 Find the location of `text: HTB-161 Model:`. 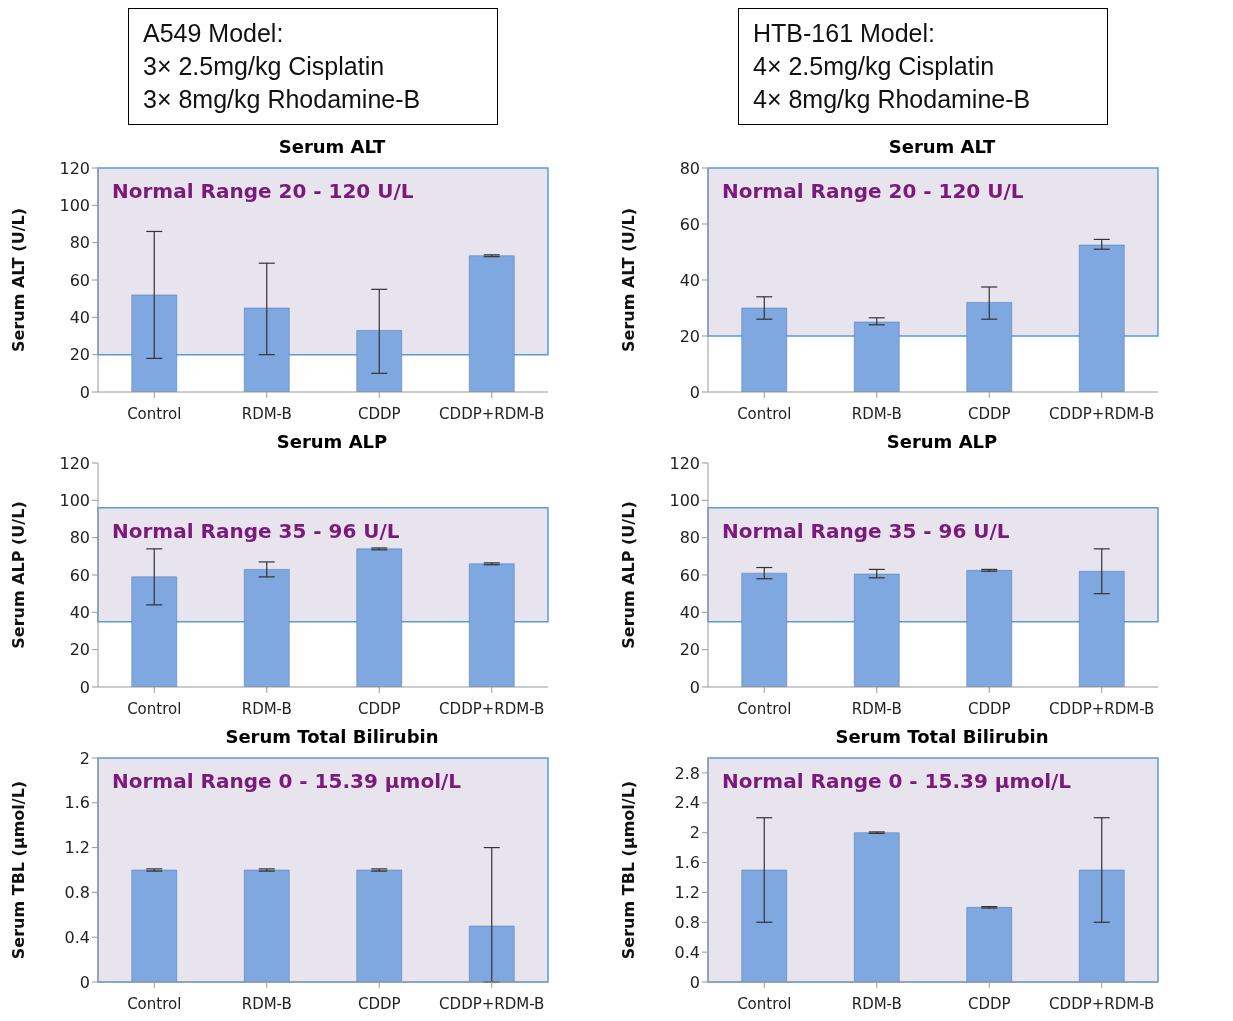

text: HTB-161 Model: is located at coordinates (845, 33).